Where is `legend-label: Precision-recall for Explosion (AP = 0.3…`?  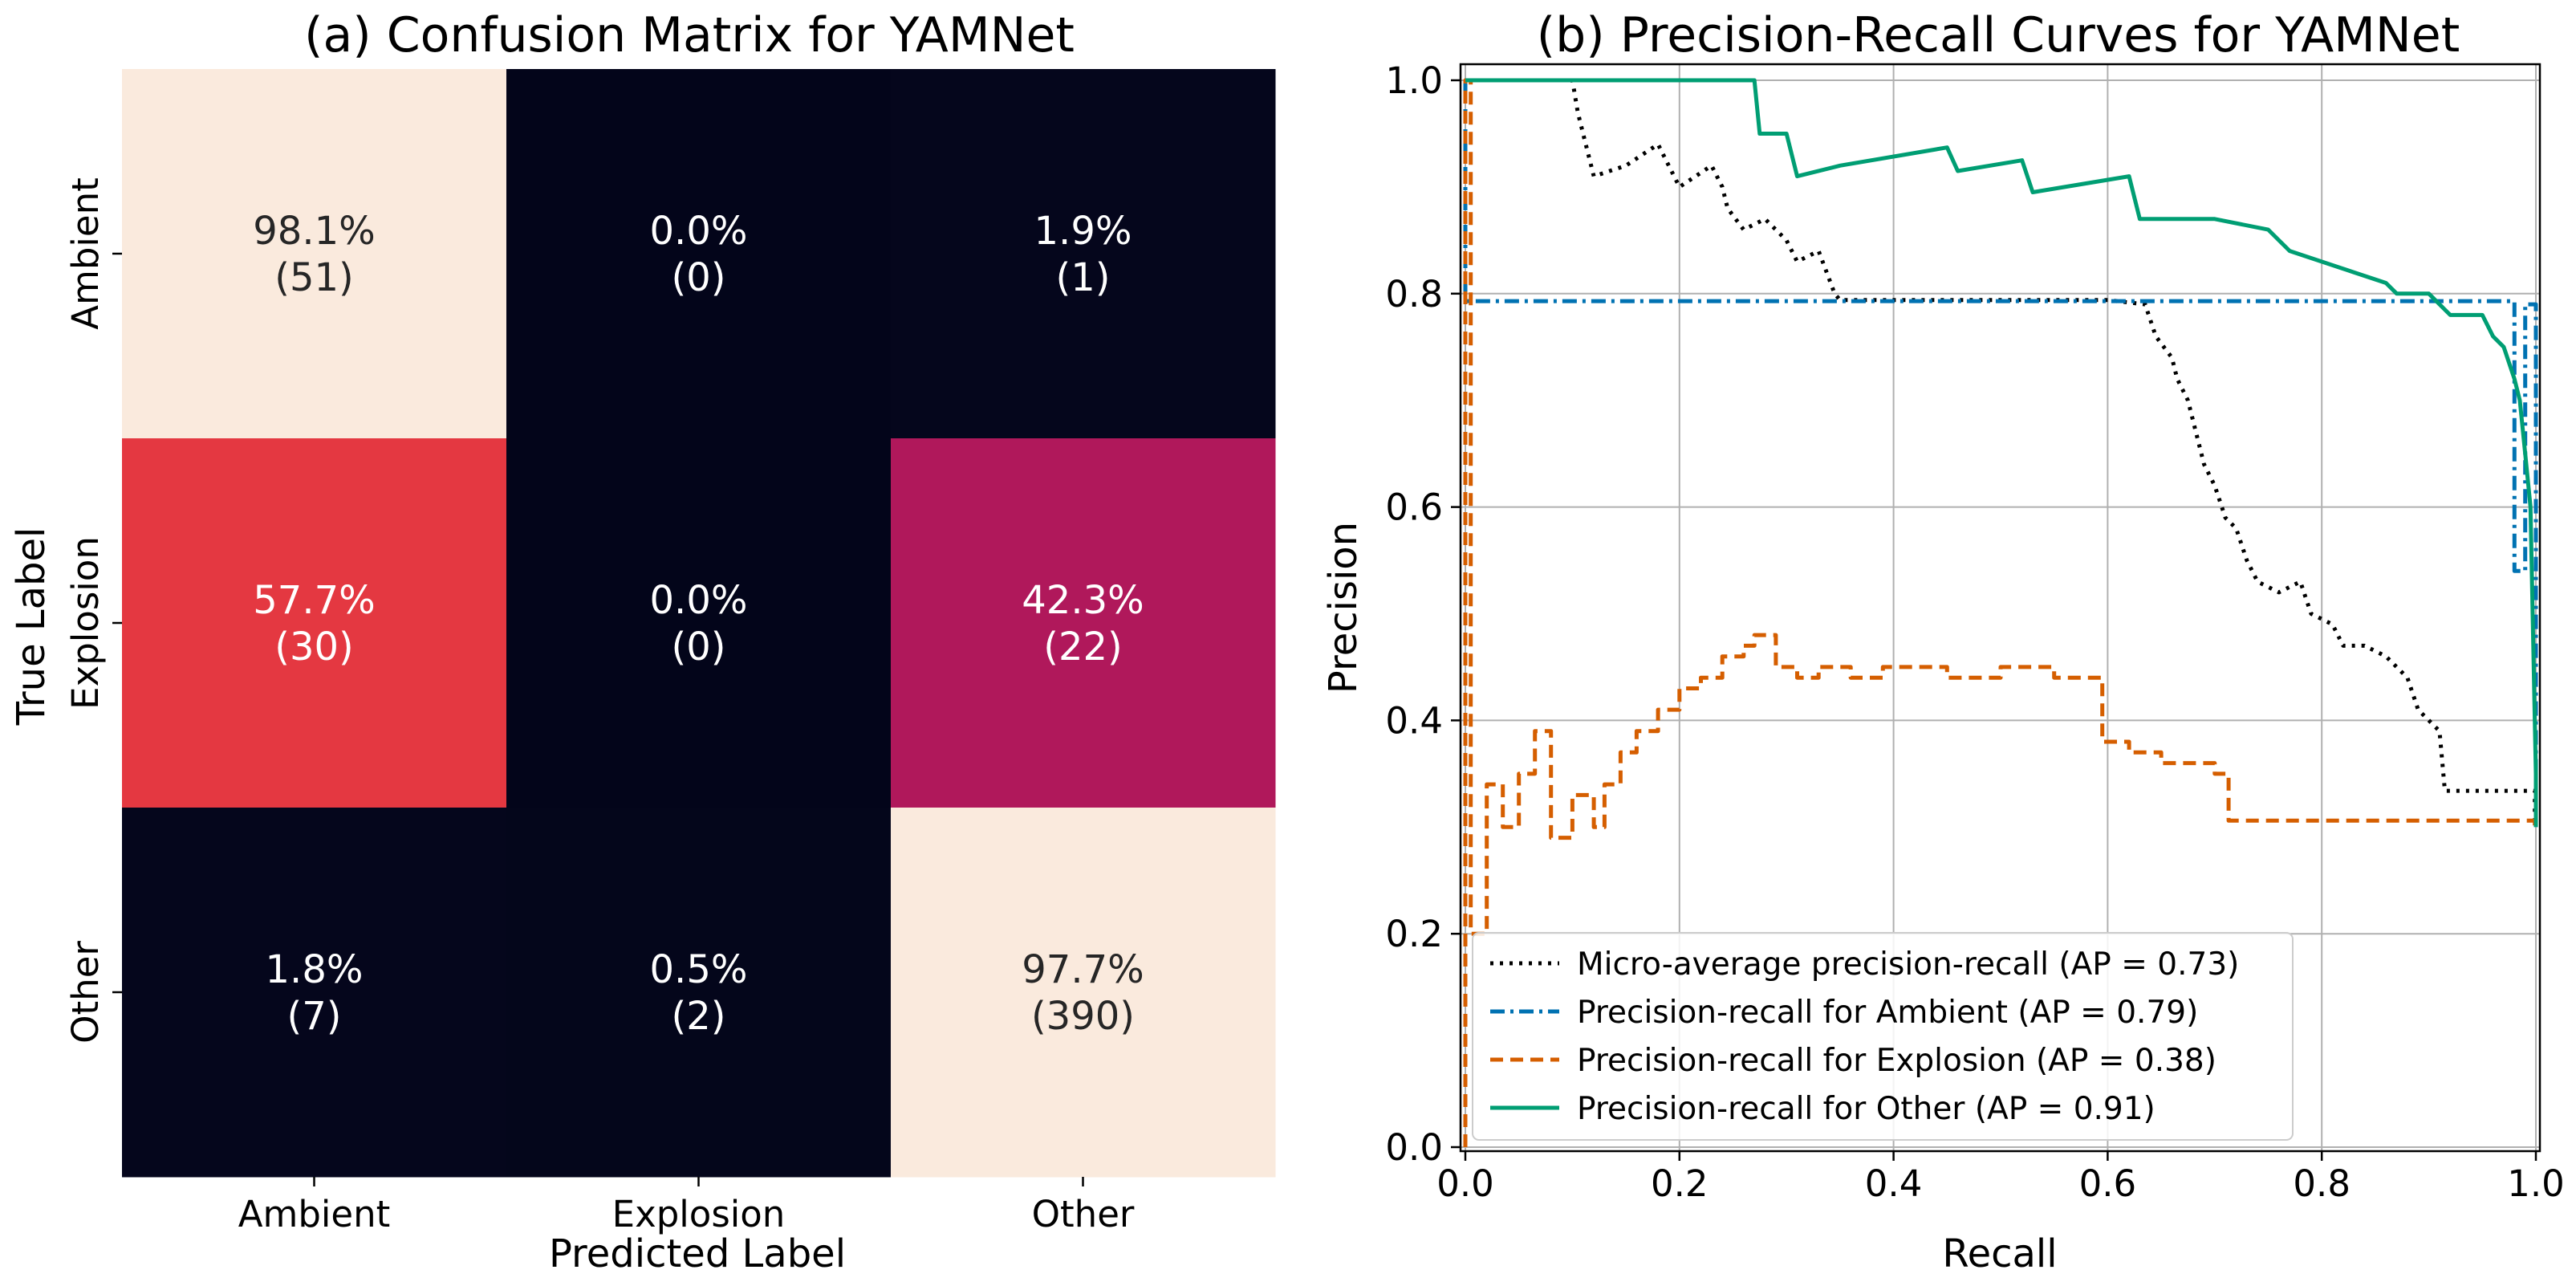 legend-label: Precision-recall for Explosion (AP = 0.3… is located at coordinates (1897, 1061).